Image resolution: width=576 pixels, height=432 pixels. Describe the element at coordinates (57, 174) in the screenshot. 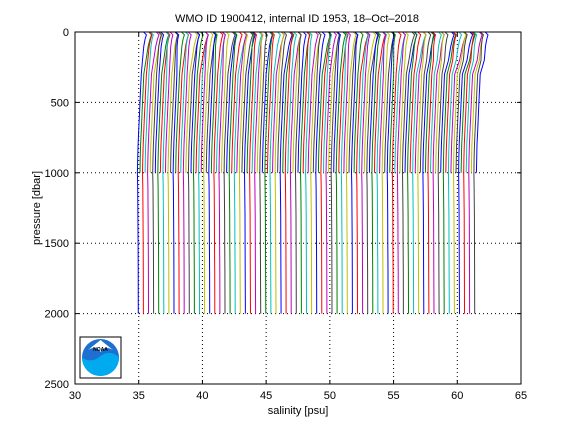

I see `y-tick-label: 1000` at that location.